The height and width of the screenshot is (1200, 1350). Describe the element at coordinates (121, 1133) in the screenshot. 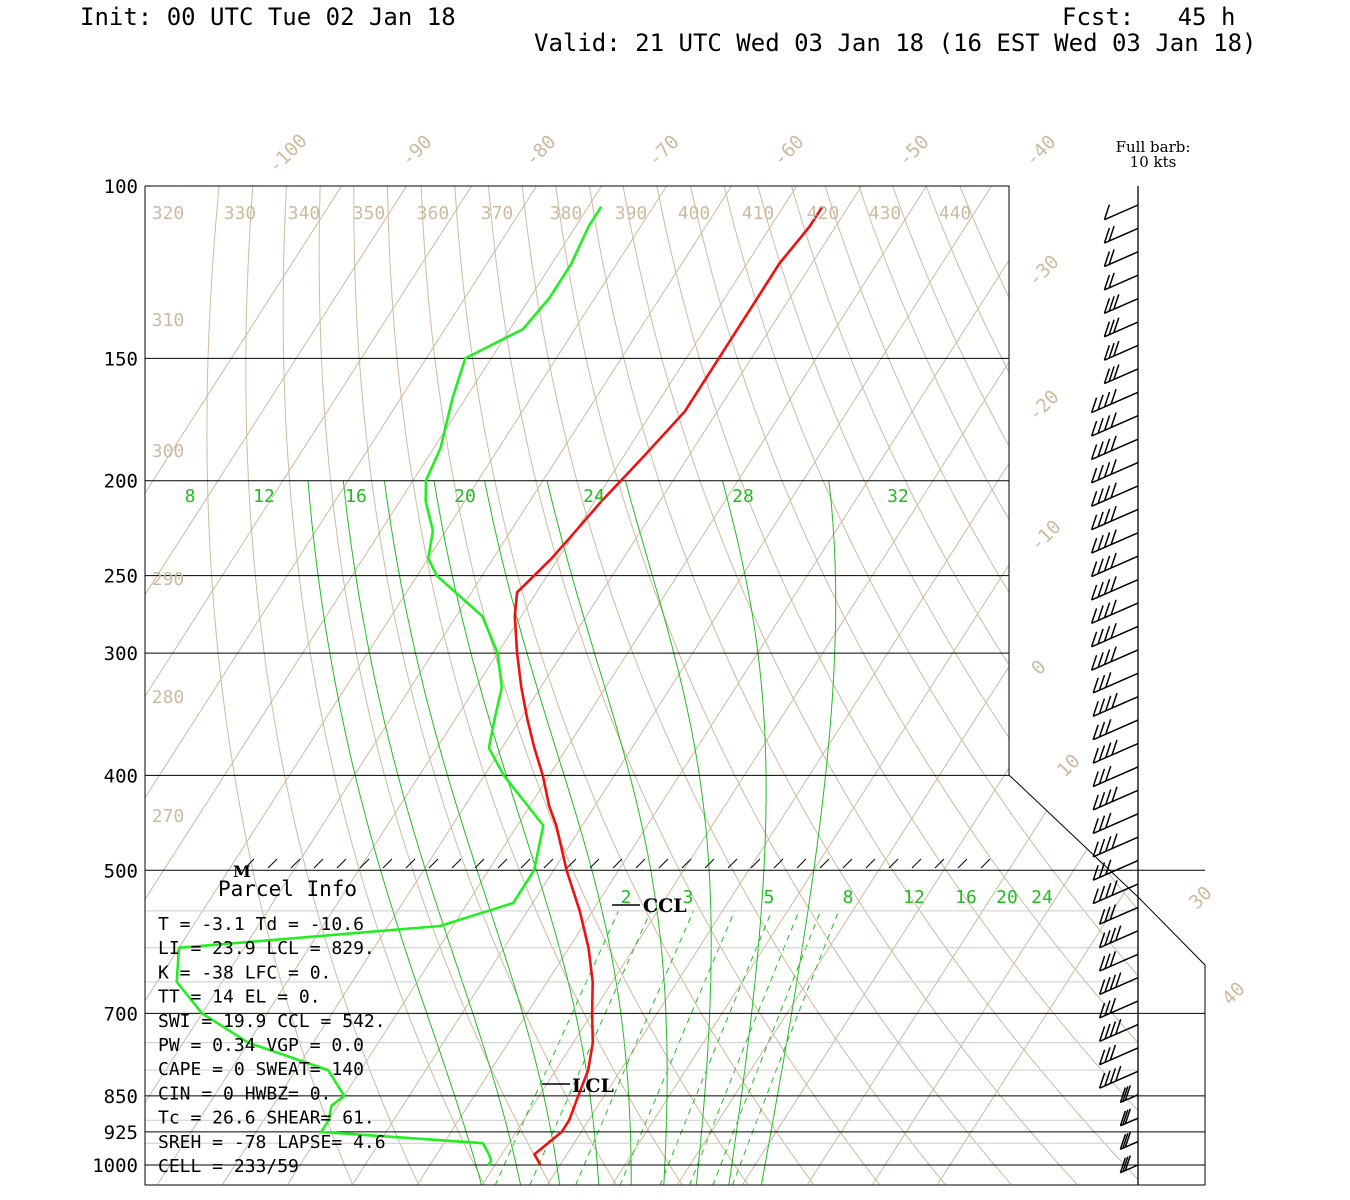

I see `pressure-tick-label: 925` at that location.